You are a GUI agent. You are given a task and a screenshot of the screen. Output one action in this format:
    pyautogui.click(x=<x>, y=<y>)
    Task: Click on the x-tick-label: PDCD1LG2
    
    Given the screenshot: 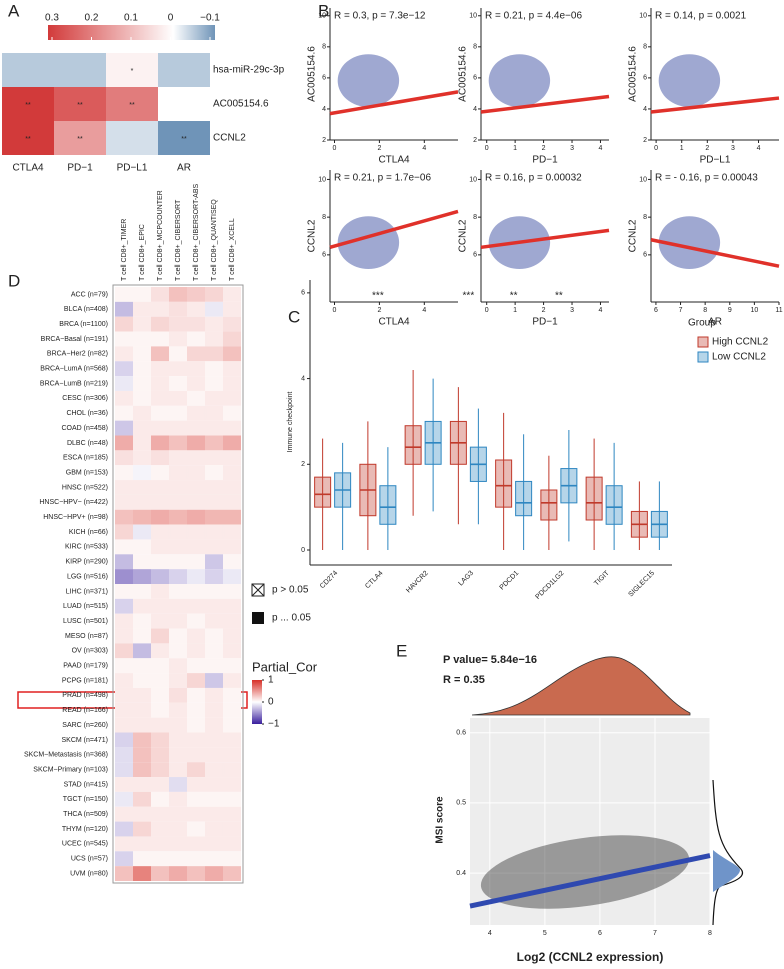 What is the action you would take?
    pyautogui.click(x=550, y=585)
    